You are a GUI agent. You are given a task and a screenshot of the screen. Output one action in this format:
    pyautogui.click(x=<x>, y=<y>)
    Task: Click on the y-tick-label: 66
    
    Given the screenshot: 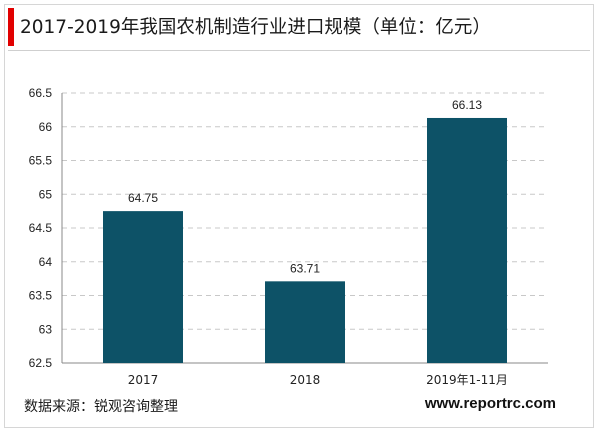 What is the action you would take?
    pyautogui.click(x=46, y=127)
    